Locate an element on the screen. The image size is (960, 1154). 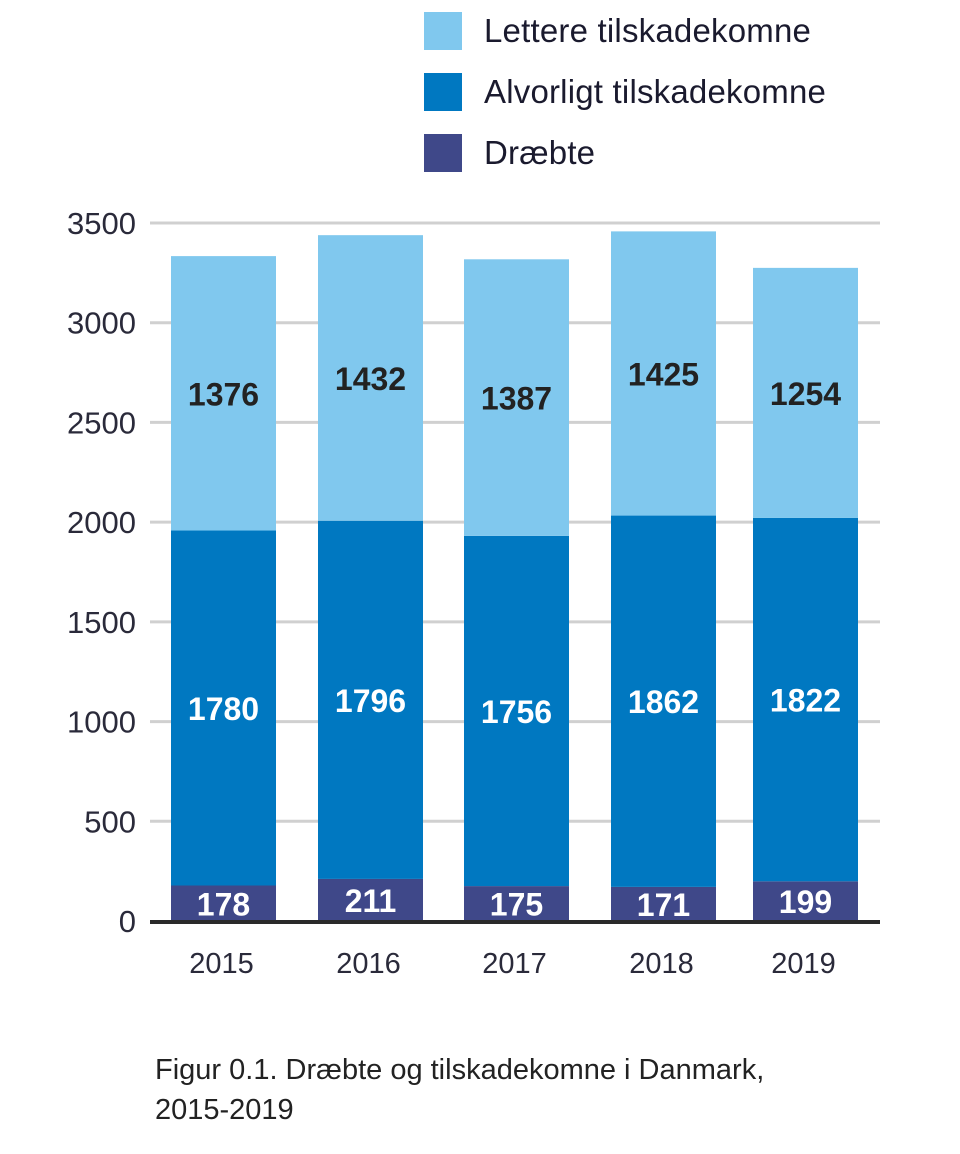
legend-item-draebte: Dræbte is located at coordinates (625, 152).